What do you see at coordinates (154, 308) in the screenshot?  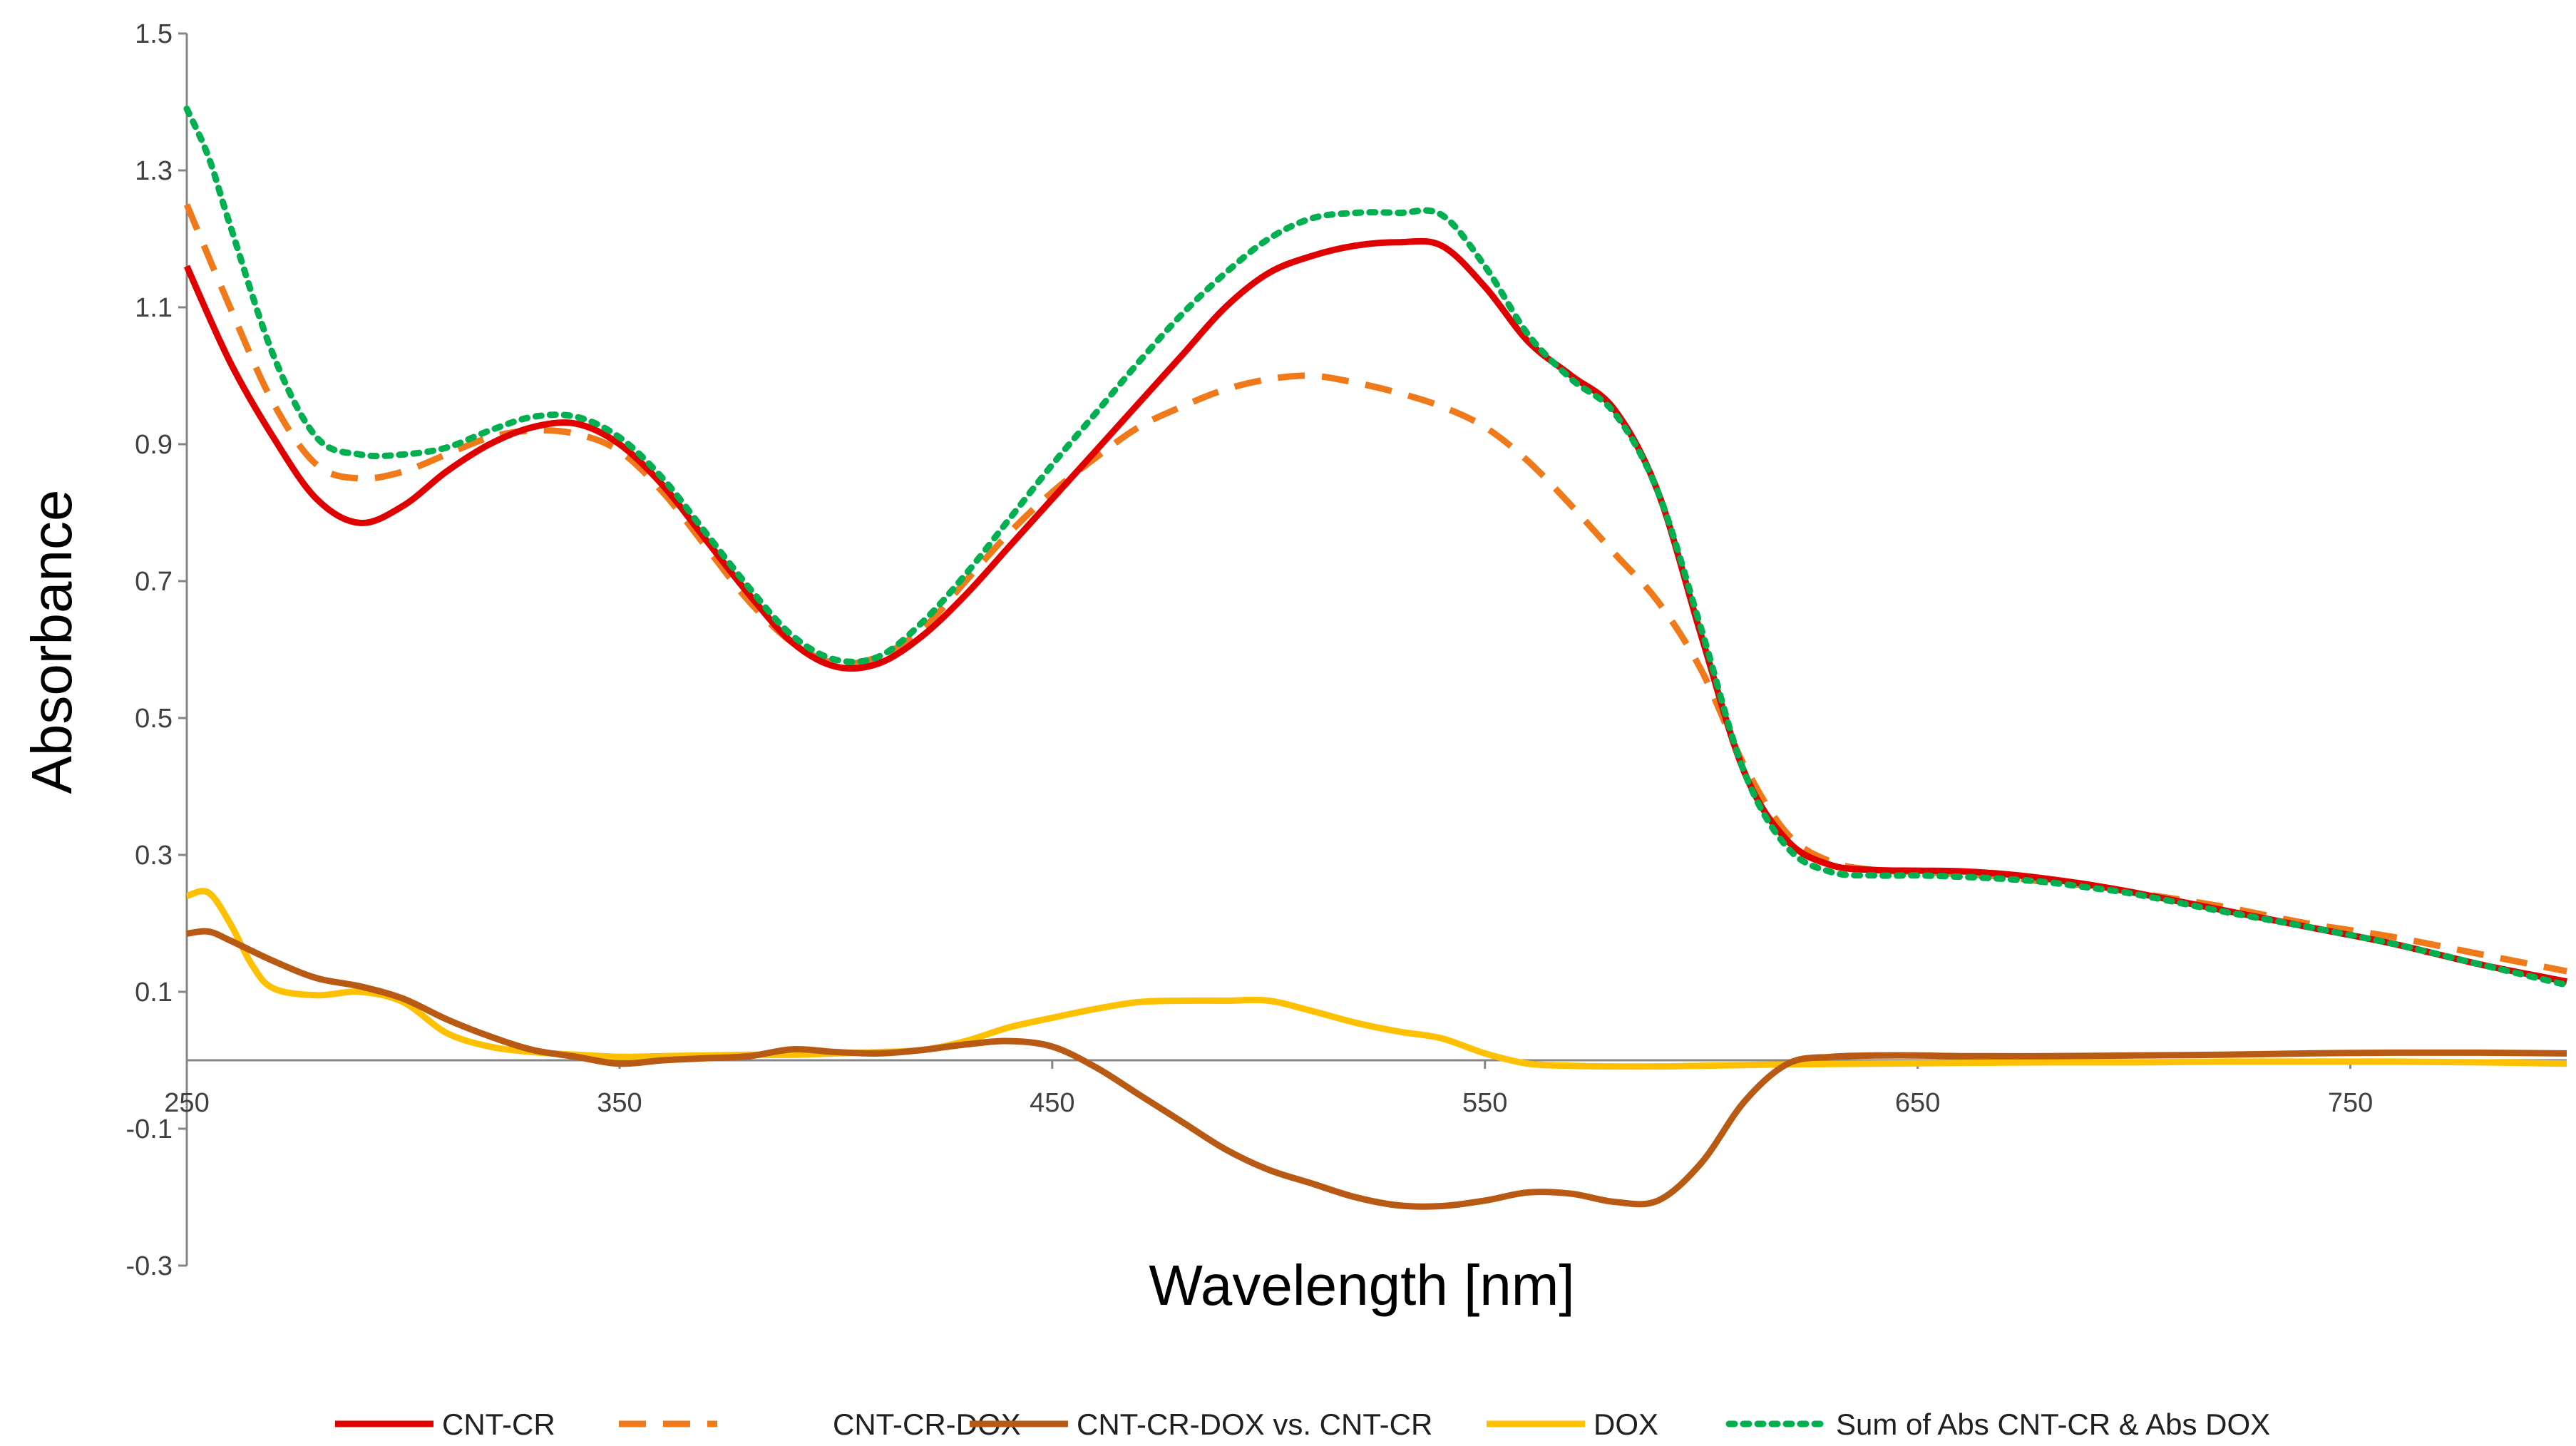 I see `y-tick-label: 1.1` at bounding box center [154, 308].